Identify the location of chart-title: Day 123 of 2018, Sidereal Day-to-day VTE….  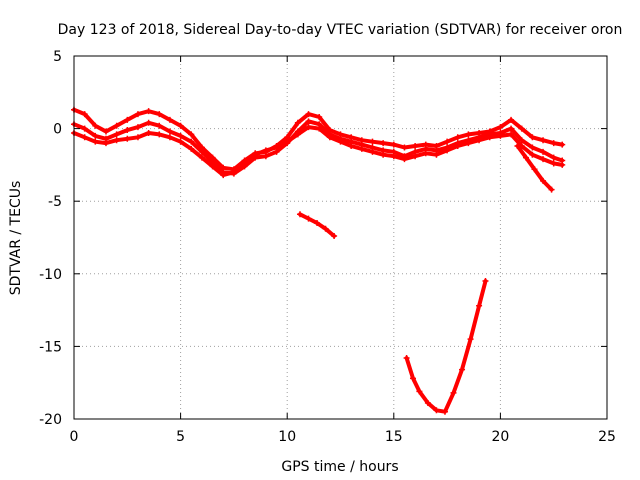
(340, 30).